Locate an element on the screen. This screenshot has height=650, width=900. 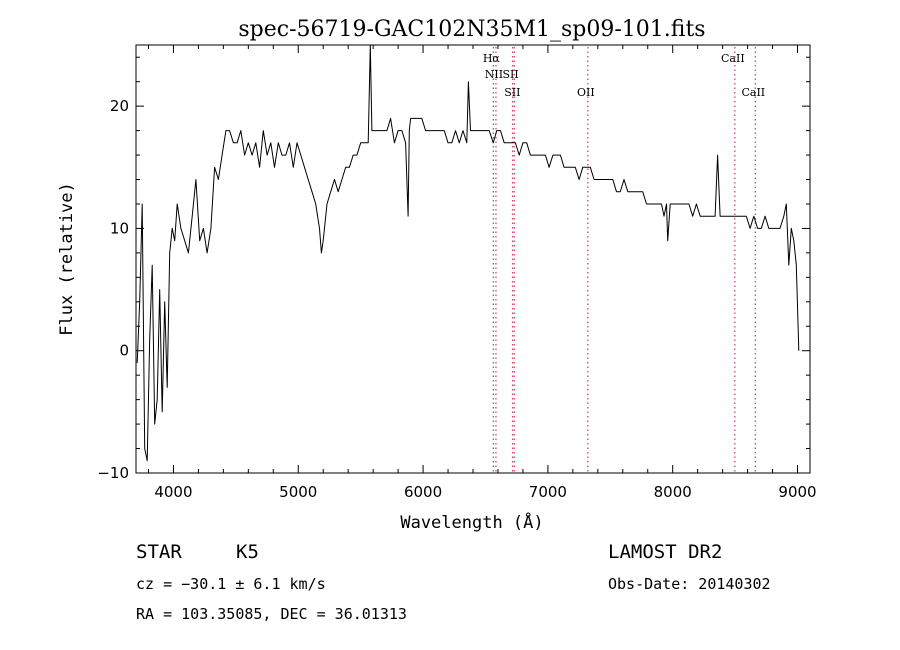
object-type: STAR is located at coordinates (159, 552).